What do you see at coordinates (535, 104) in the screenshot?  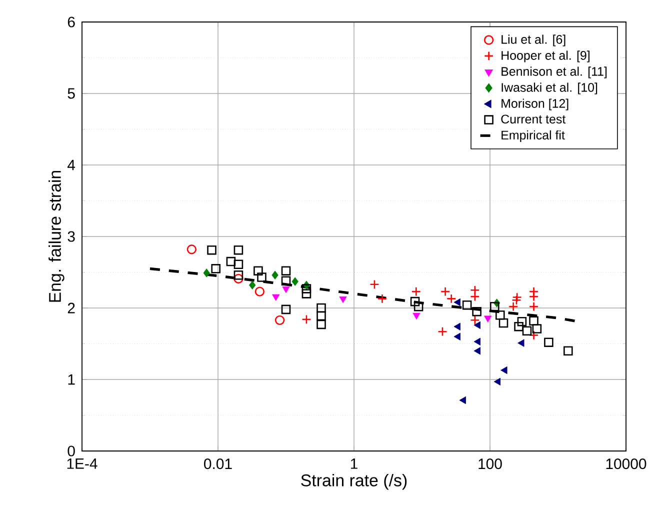 I see `legend-label: Morison [12]` at bounding box center [535, 104].